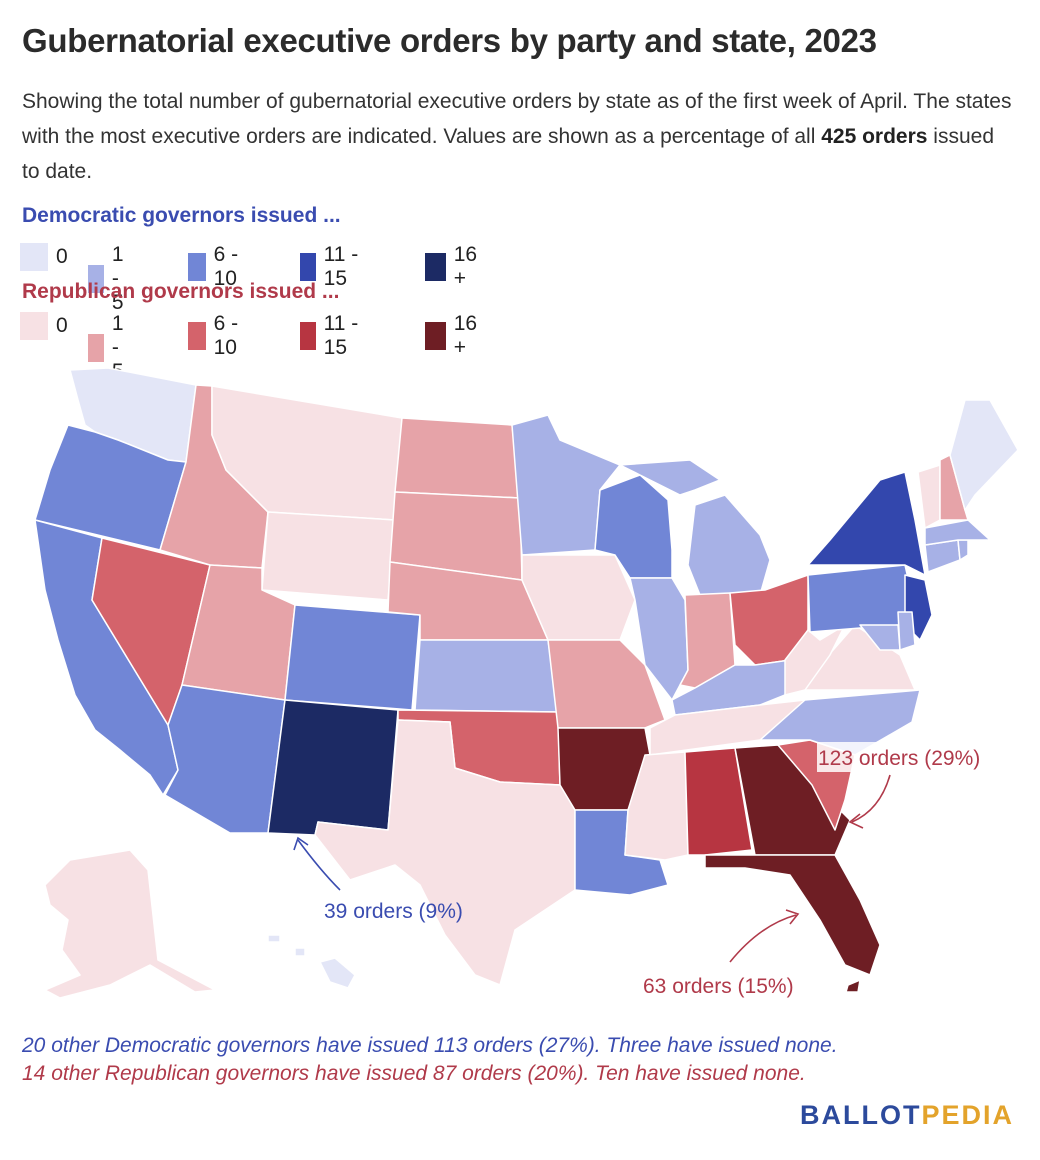  Describe the element at coordinates (860, 1115) in the screenshot. I see `brand-part-1: BALLOT` at that location.